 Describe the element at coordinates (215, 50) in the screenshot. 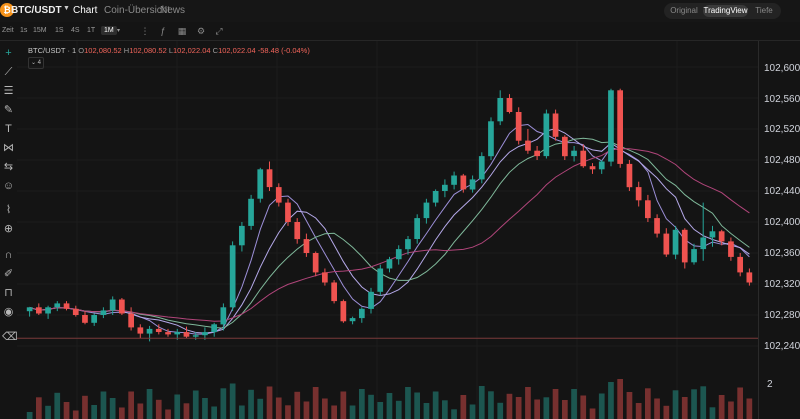

I see `close-label: C` at that location.